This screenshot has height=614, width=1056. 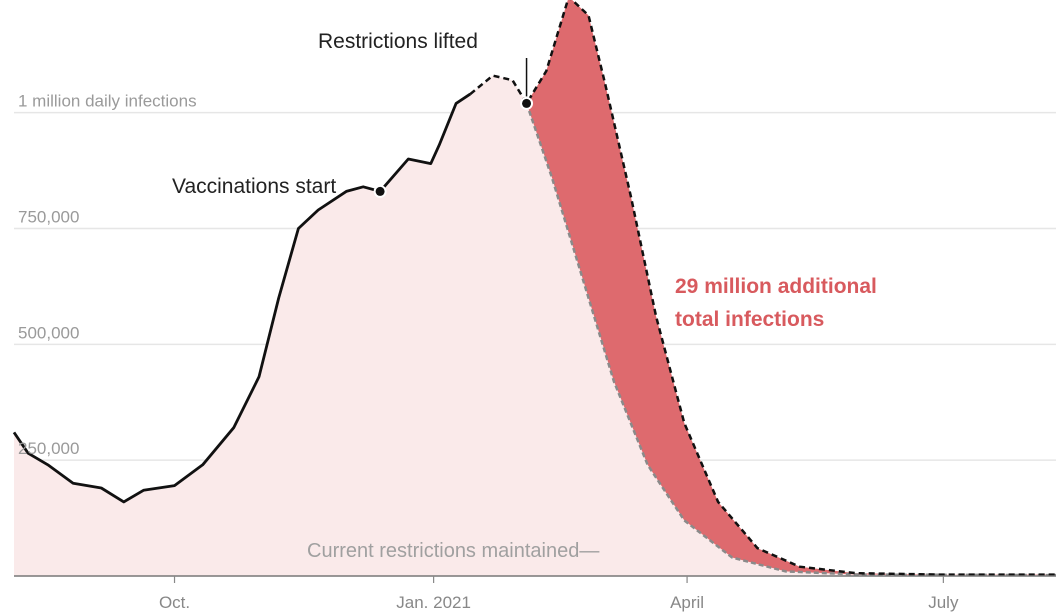 What do you see at coordinates (48, 448) in the screenshot?
I see `y-tick-label-0: 250,000` at bounding box center [48, 448].